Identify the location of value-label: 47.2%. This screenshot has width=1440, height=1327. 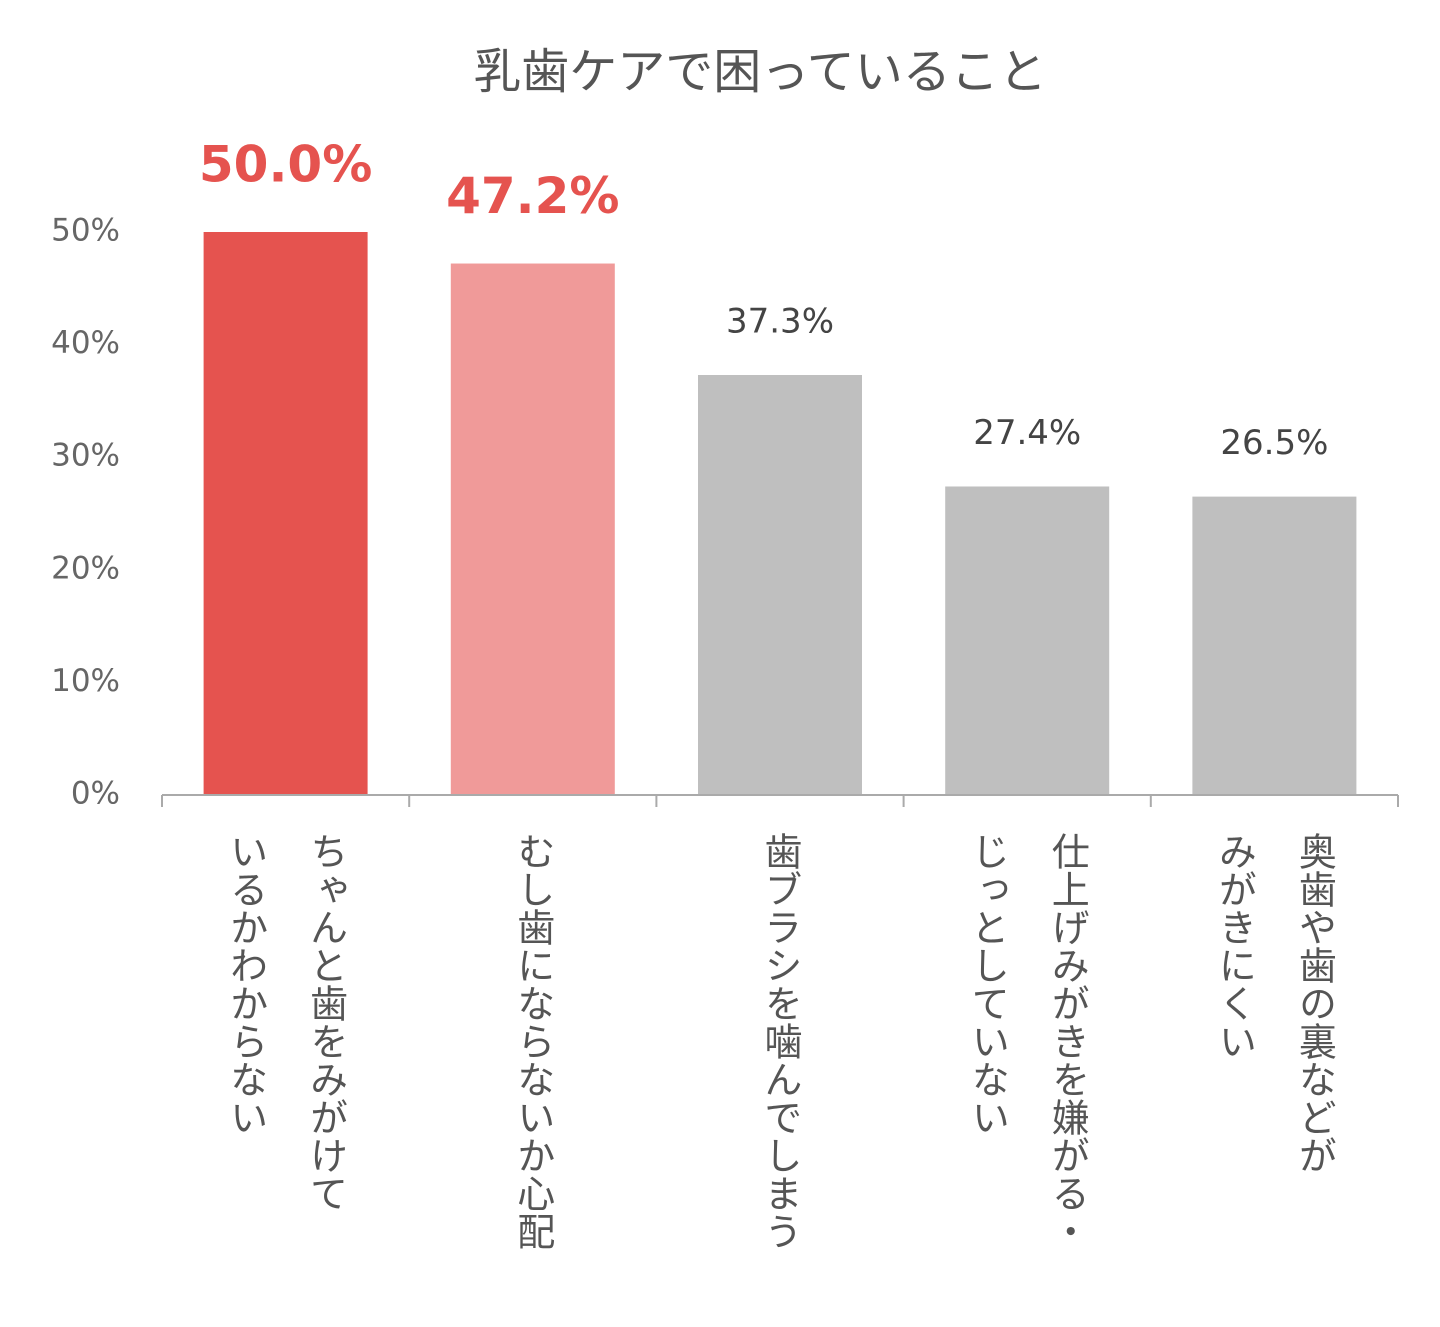
(532, 196).